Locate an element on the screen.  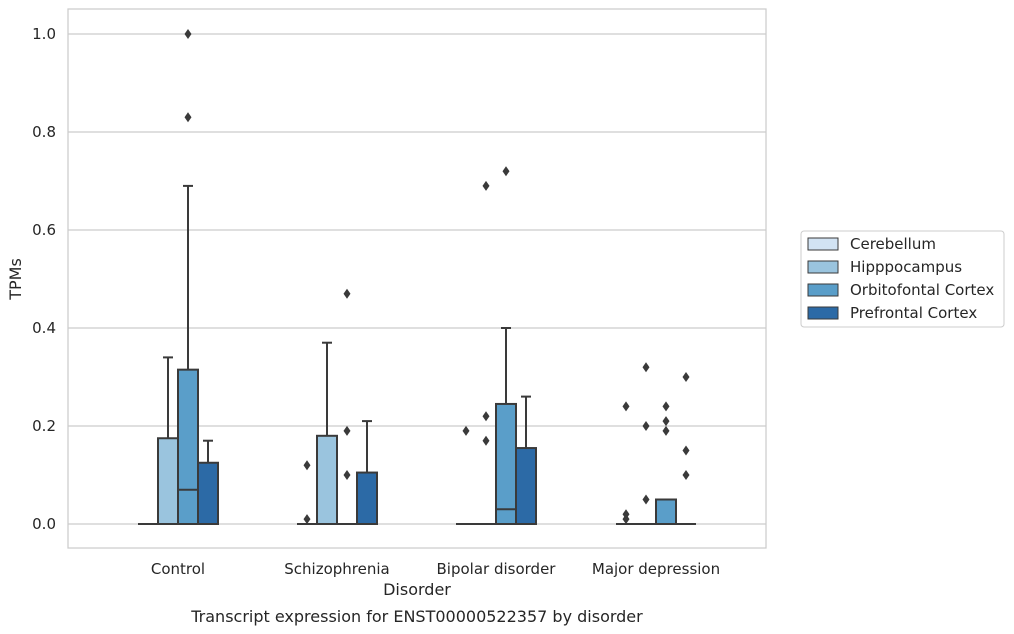
series-prefrontal-cortex is located at coordinates (446, 448).